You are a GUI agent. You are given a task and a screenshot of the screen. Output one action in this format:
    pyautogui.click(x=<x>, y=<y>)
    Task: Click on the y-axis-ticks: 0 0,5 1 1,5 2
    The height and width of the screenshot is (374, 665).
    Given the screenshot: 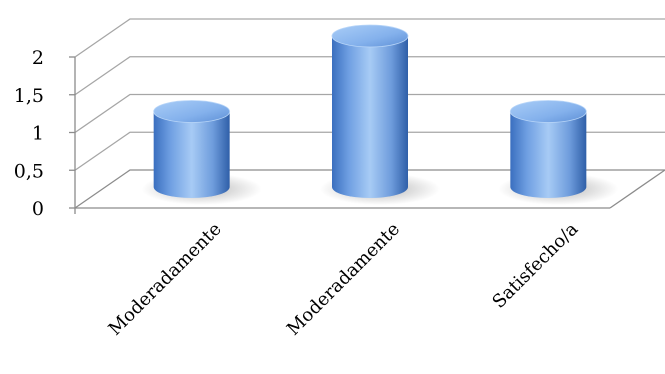 What is the action you would take?
    pyautogui.click(x=44, y=133)
    